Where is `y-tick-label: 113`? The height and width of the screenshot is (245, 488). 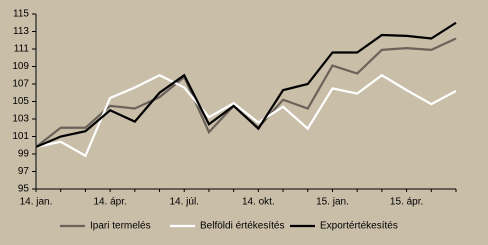 y-tick-label: 113 is located at coordinates (21, 31).